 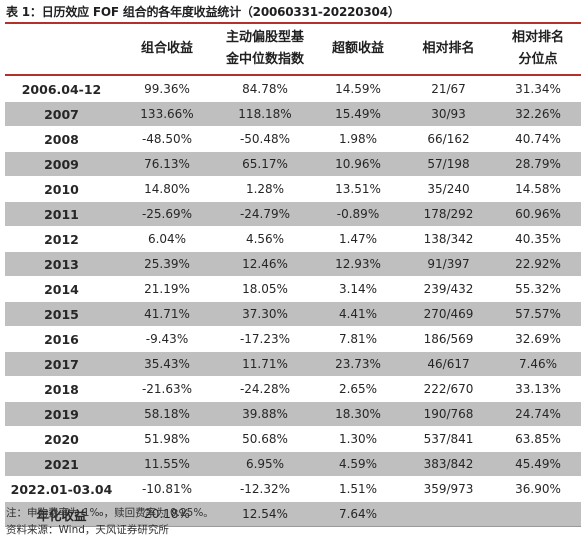 I want to click on header-fund-index: 主动偏股型基 金中位数指数, so click(x=264, y=48).